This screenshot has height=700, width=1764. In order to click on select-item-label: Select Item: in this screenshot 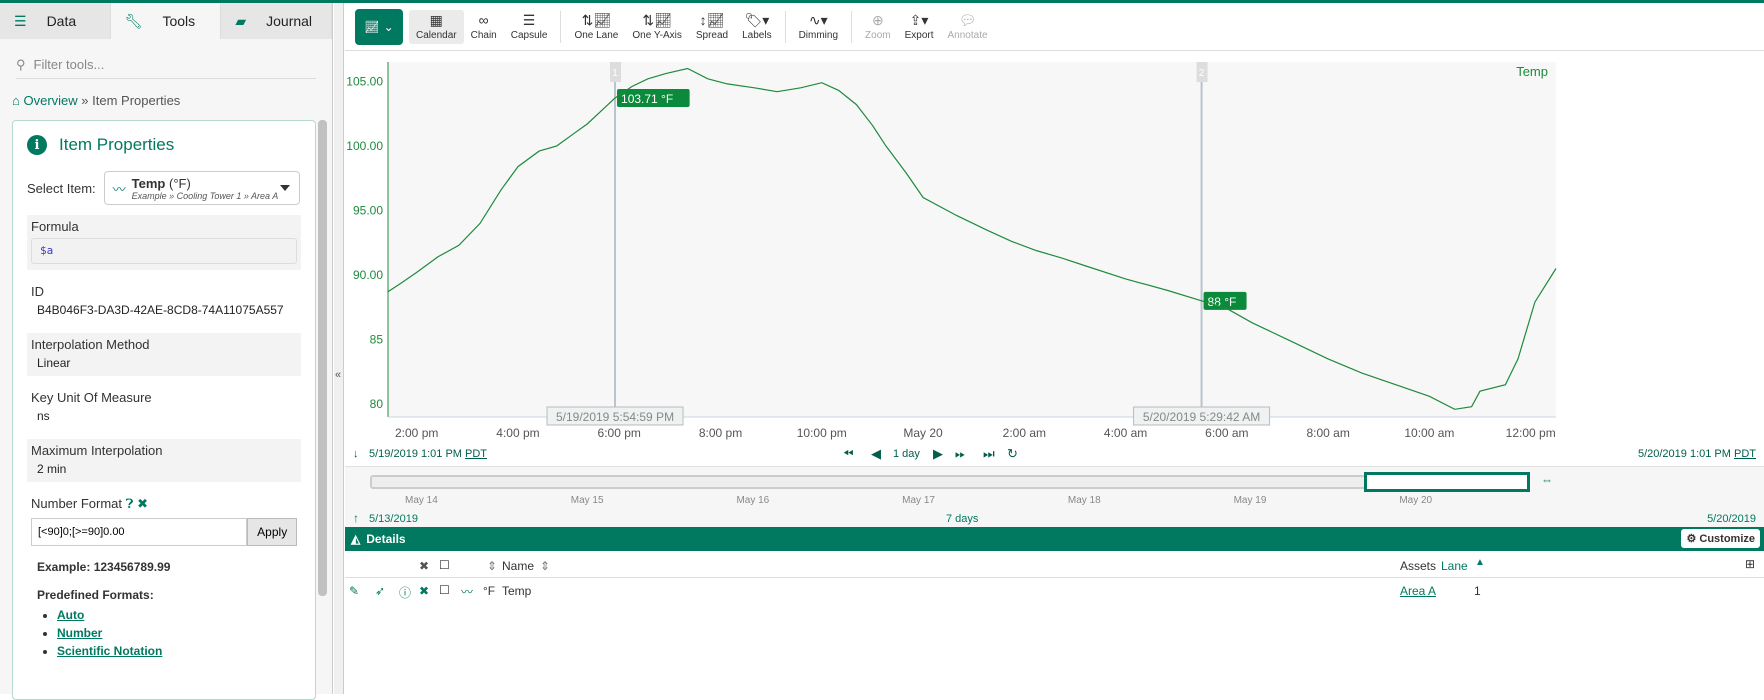, I will do `click(61, 188)`.